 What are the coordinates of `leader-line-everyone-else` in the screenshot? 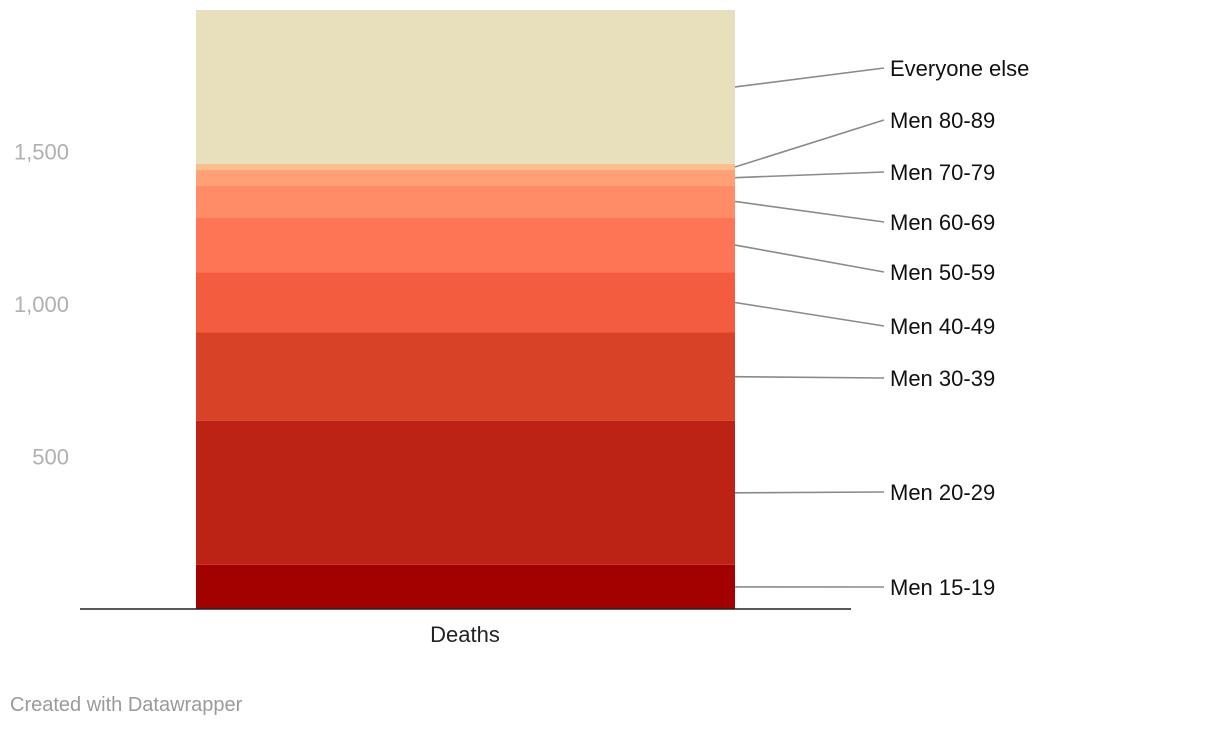 It's located at (809, 77).